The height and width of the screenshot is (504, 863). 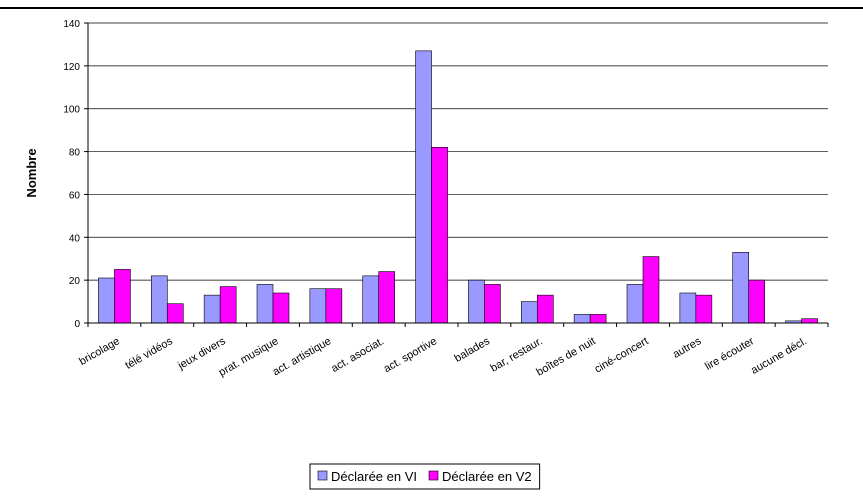 What do you see at coordinates (622, 355) in the screenshot?
I see `x-tick-label: ciné-concert` at bounding box center [622, 355].